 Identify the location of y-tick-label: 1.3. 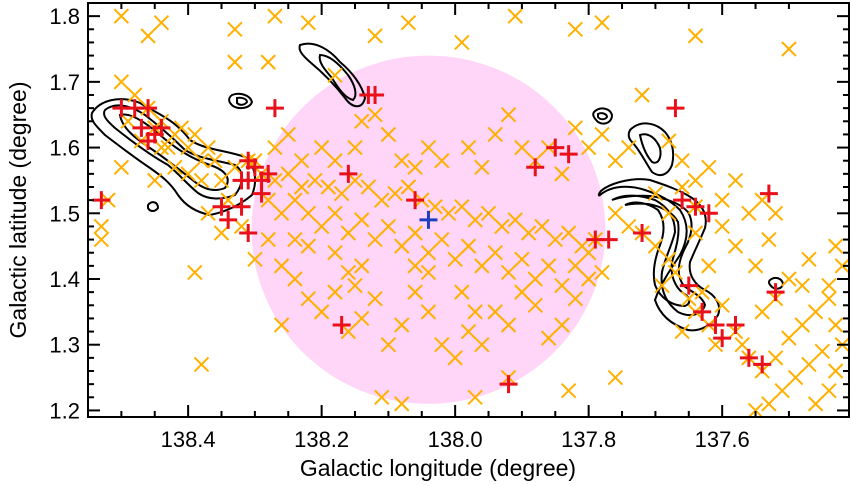
(64, 345).